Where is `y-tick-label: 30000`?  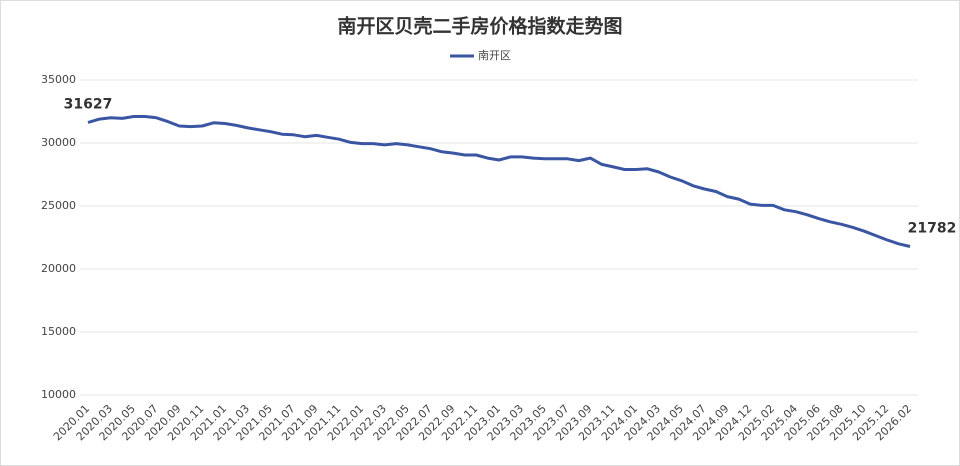
y-tick-label: 30000 is located at coordinates (58, 142).